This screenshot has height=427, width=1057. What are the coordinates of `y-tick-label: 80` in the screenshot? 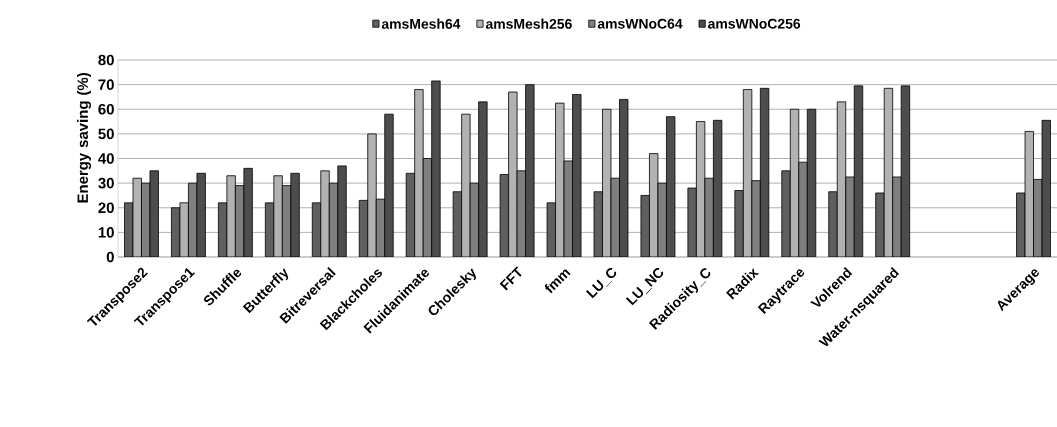 It's located at (106, 60).